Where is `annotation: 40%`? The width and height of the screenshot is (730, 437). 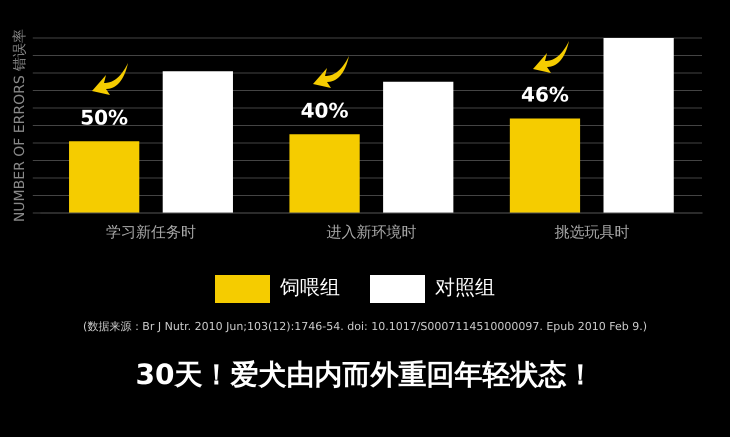
annotation: 40% is located at coordinates (324, 110).